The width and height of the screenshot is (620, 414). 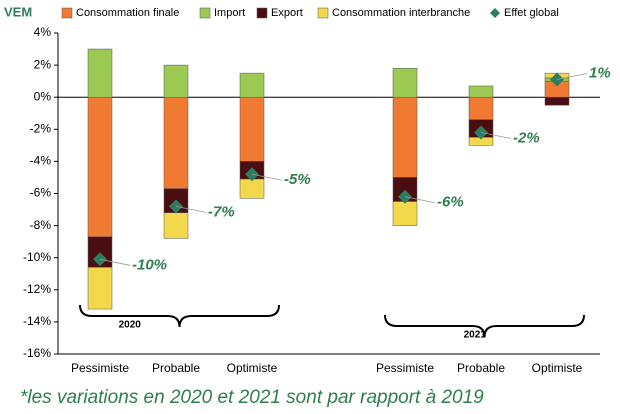 I want to click on legend-label: Import, so click(x=229, y=13).